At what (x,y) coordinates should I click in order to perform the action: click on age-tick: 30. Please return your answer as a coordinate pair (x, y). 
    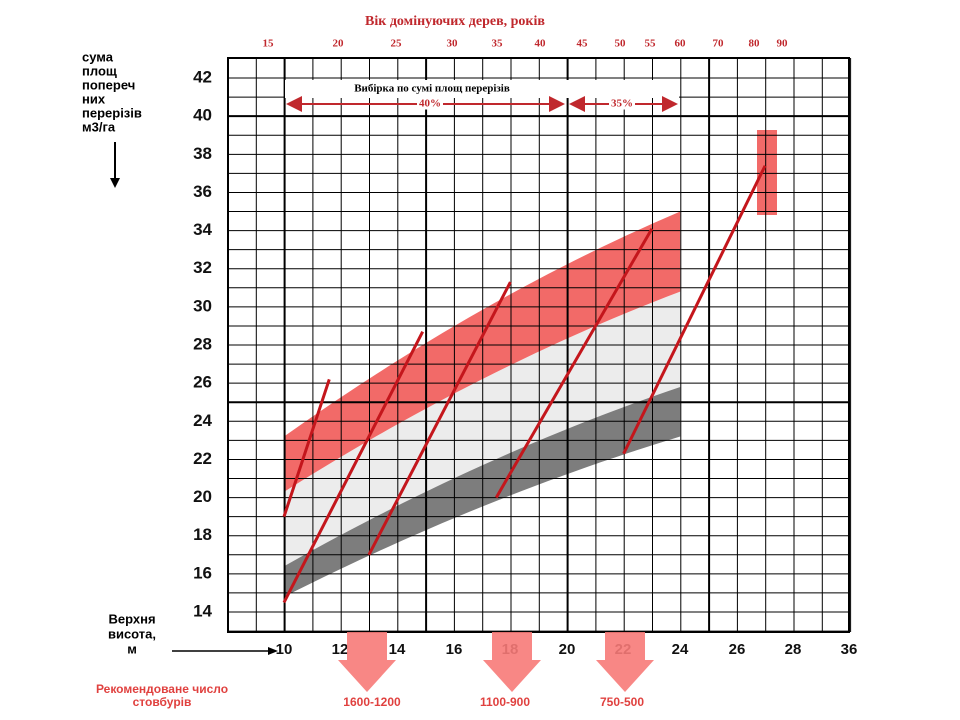
    Looking at the image, I should click on (453, 44).